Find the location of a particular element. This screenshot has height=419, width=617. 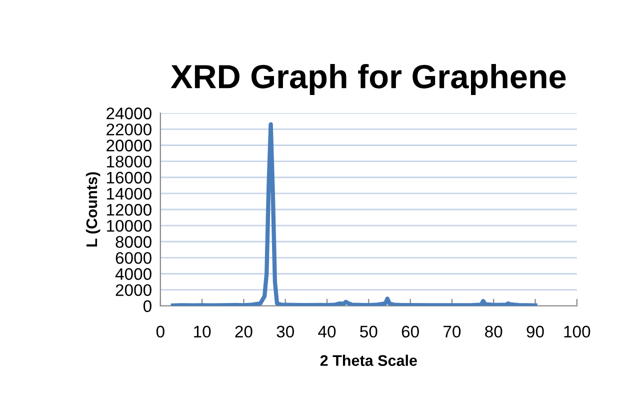

x-tick-label: 100 is located at coordinates (577, 332).